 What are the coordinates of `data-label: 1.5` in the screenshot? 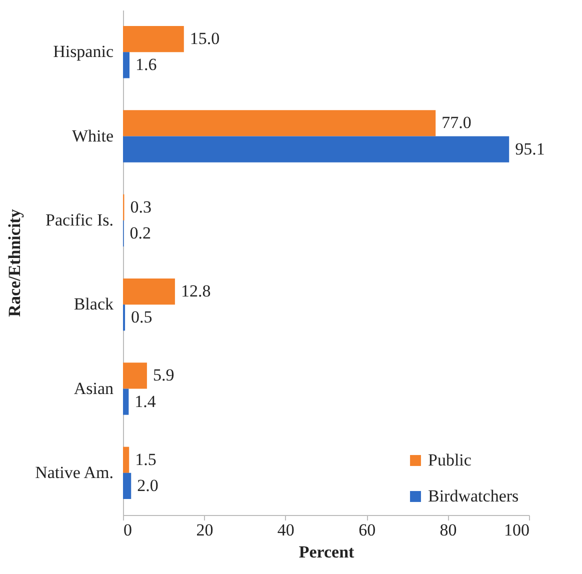 It's located at (145, 459).